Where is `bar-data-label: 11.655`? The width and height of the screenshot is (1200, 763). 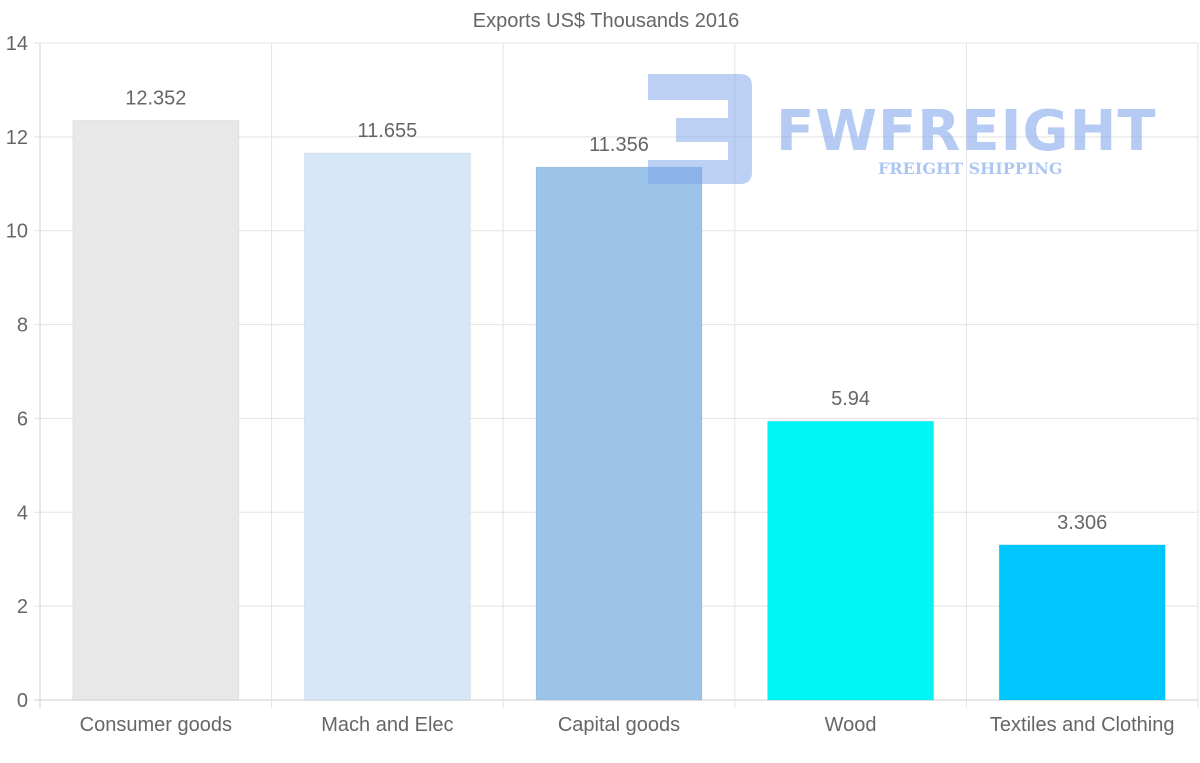 bar-data-label: 11.655 is located at coordinates (388, 131).